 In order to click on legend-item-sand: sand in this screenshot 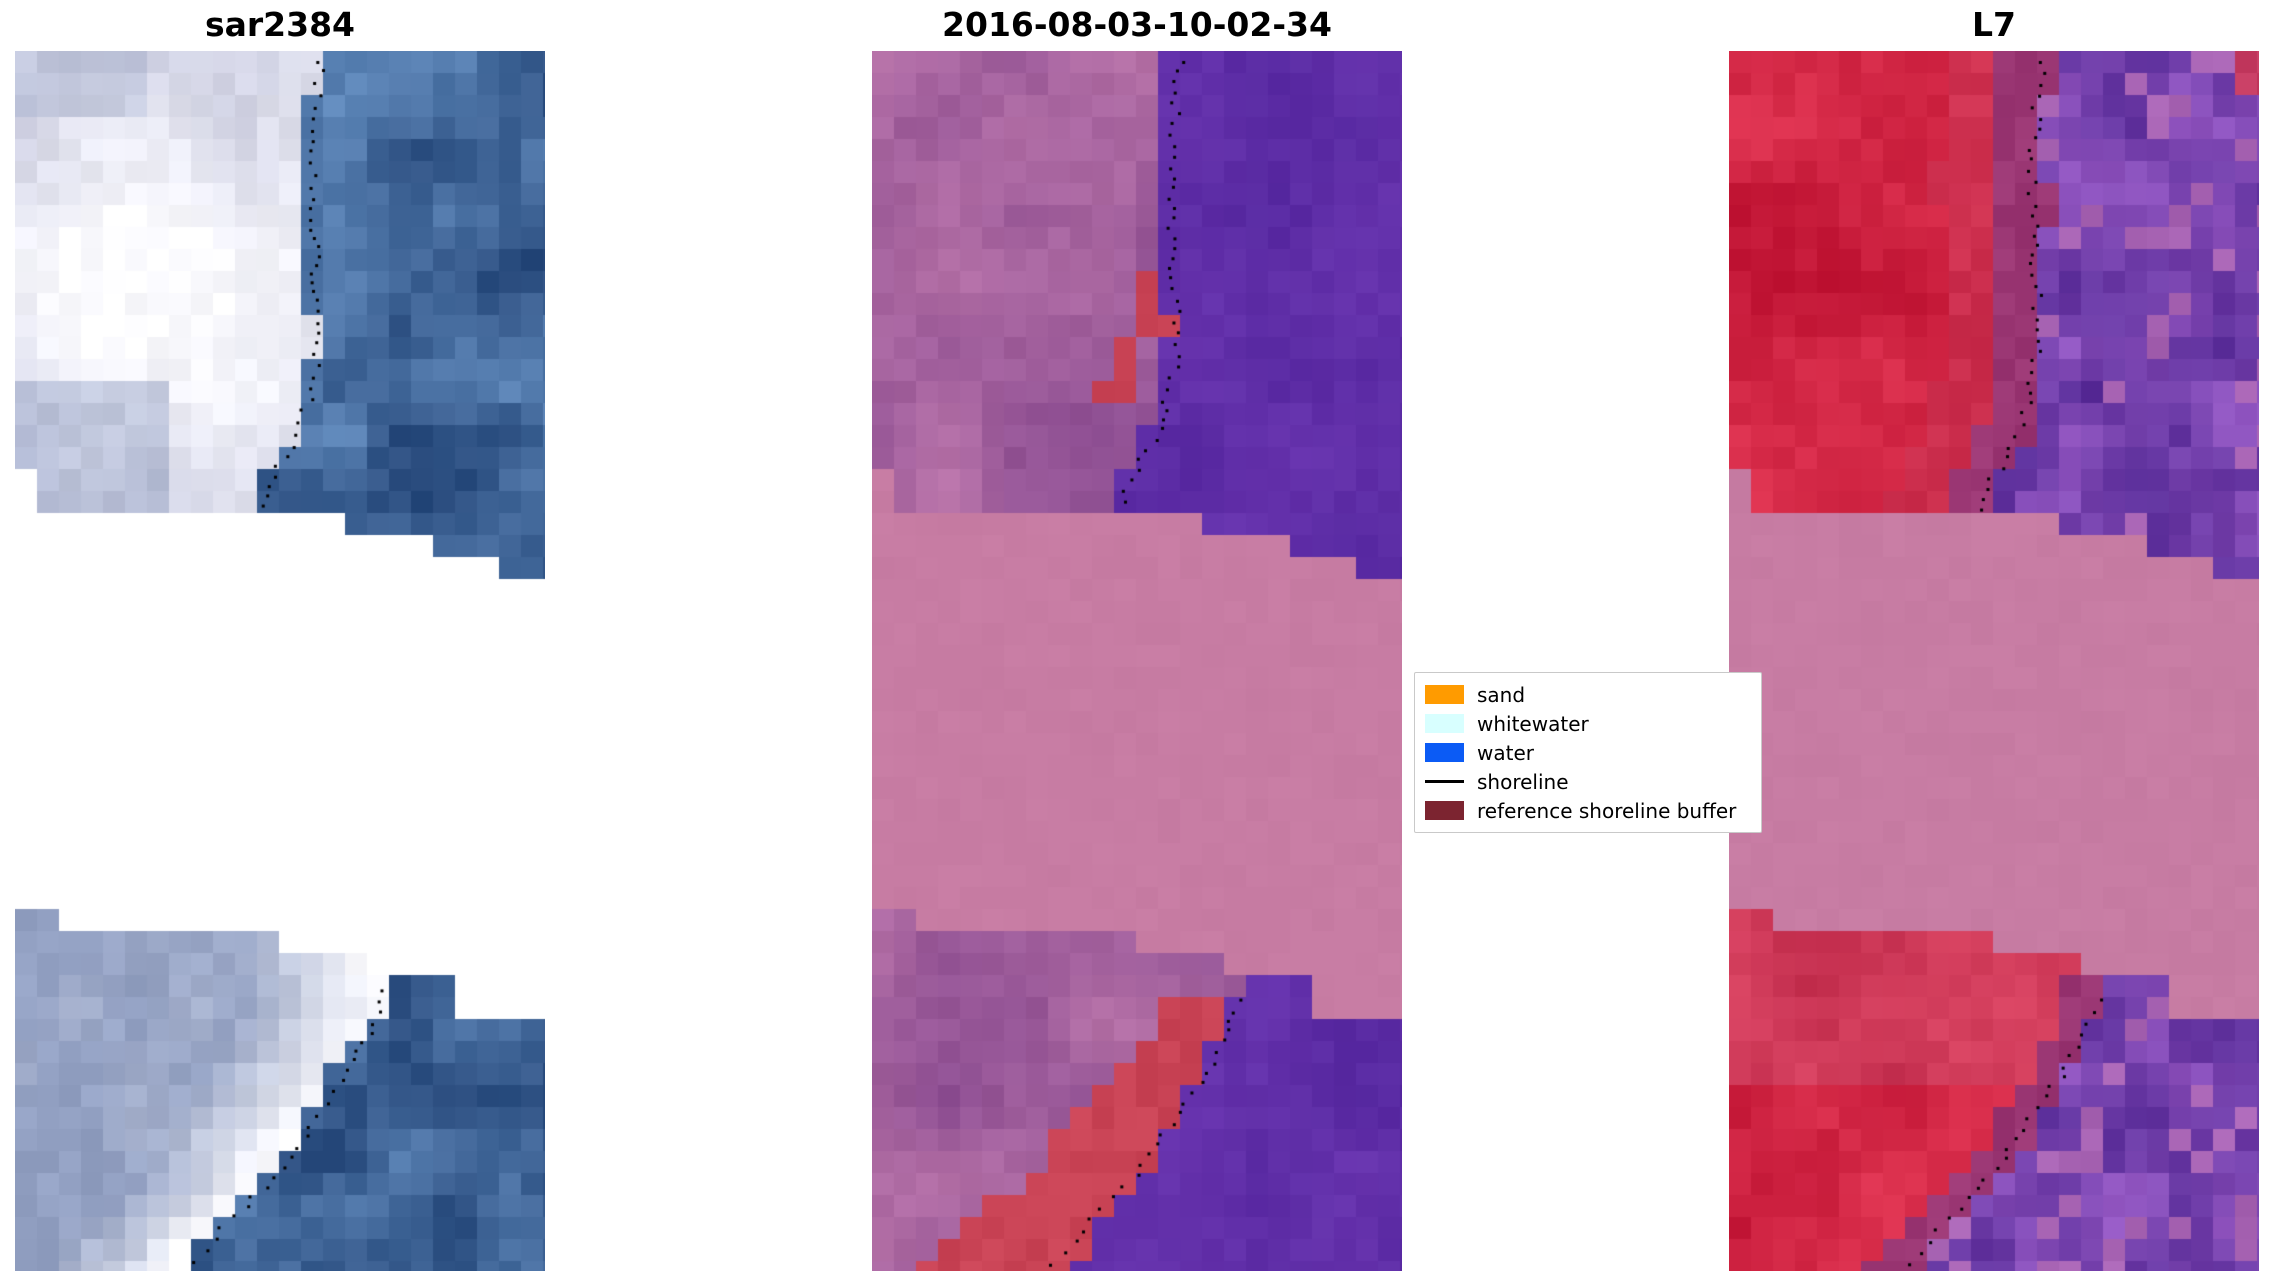, I will do `click(1588, 694)`.